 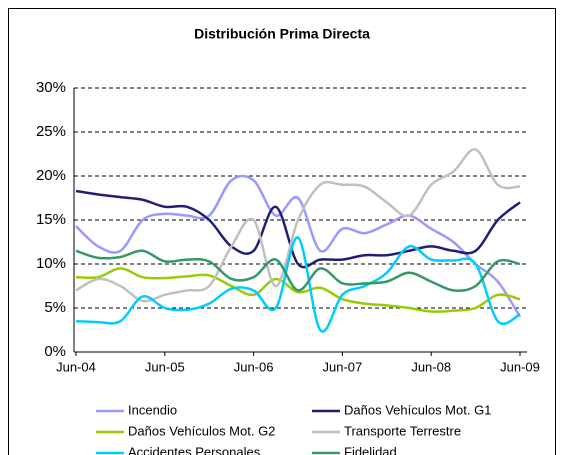 What do you see at coordinates (51, 131) in the screenshot?
I see `y-tick-label: 25%` at bounding box center [51, 131].